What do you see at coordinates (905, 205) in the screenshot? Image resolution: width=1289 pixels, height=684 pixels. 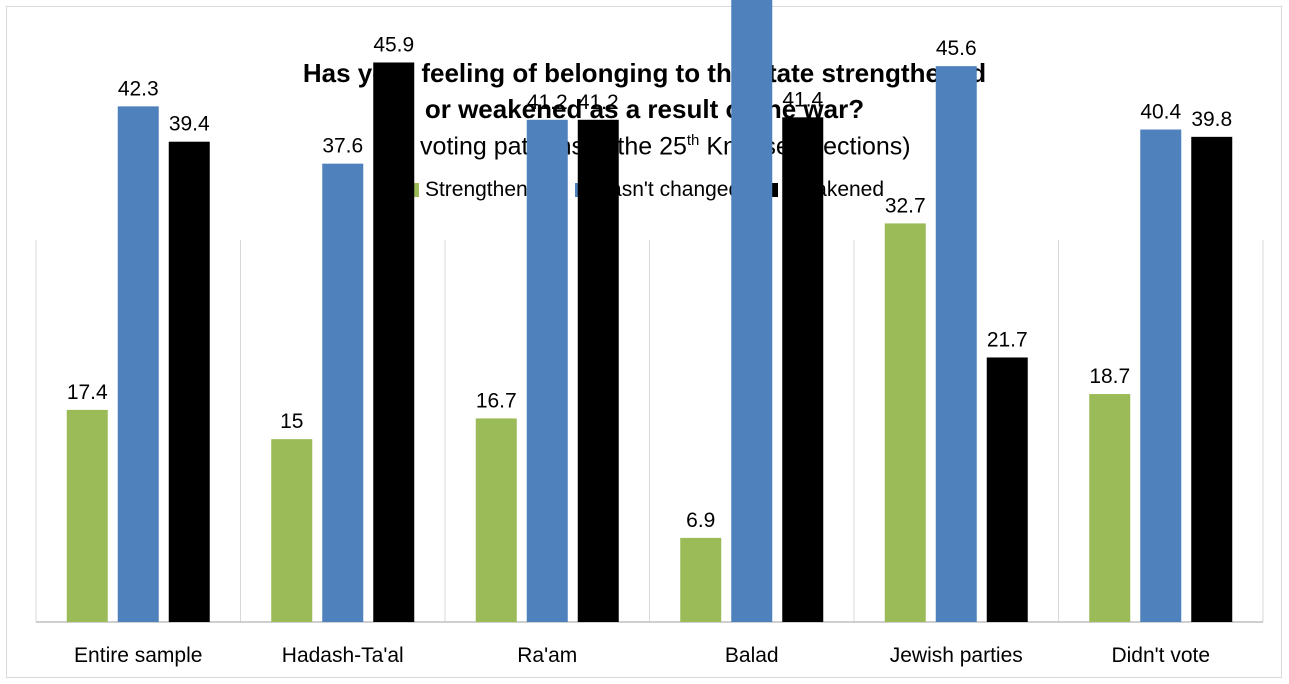 I see `value-label: 32.7` at bounding box center [905, 205].